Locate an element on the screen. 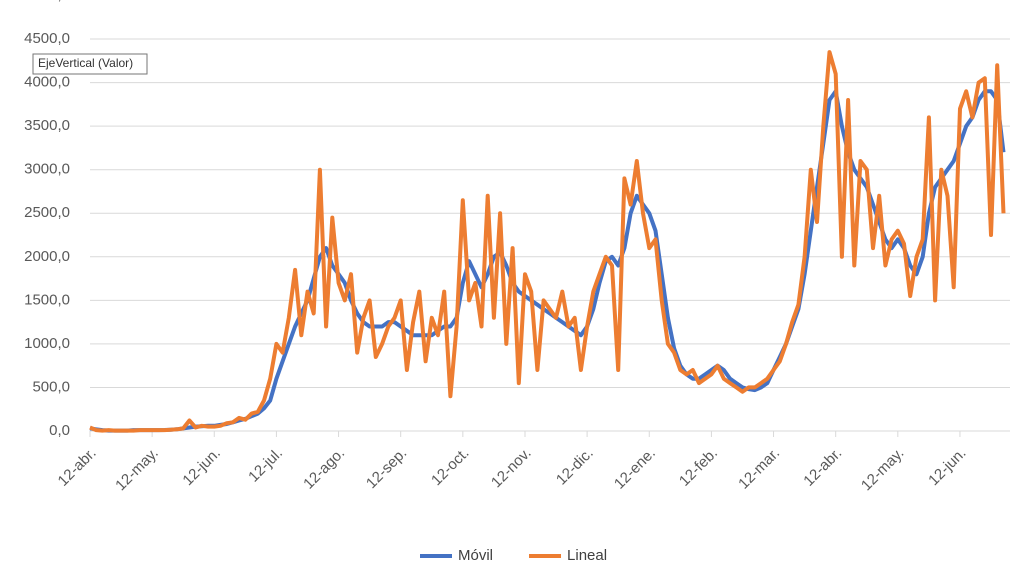  x-tick-label: 12-sep. is located at coordinates (386, 468).